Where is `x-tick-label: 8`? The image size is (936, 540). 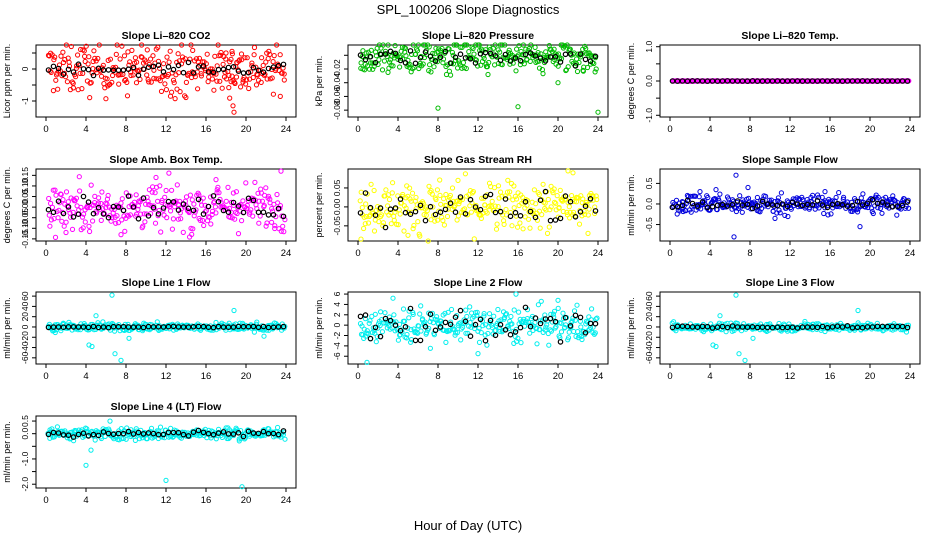 x-tick-label: 8 is located at coordinates (749, 253).